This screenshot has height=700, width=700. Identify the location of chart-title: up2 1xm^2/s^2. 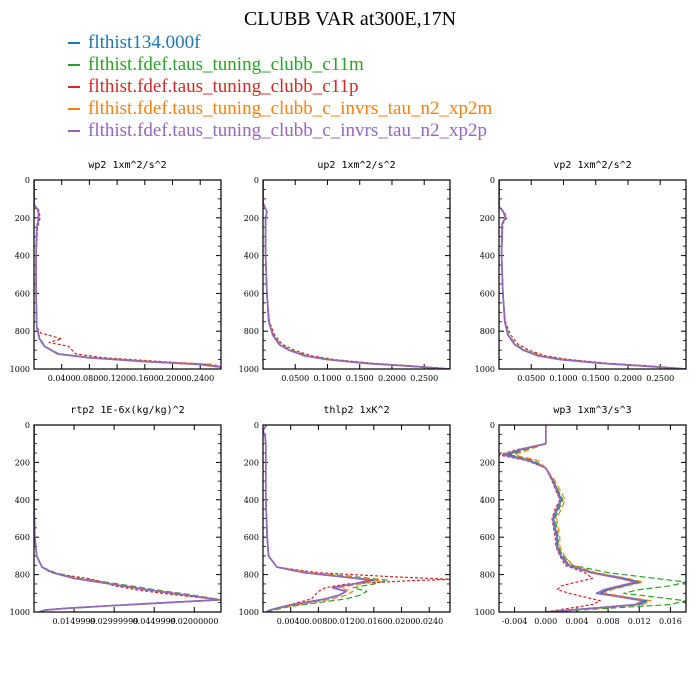
(356, 165).